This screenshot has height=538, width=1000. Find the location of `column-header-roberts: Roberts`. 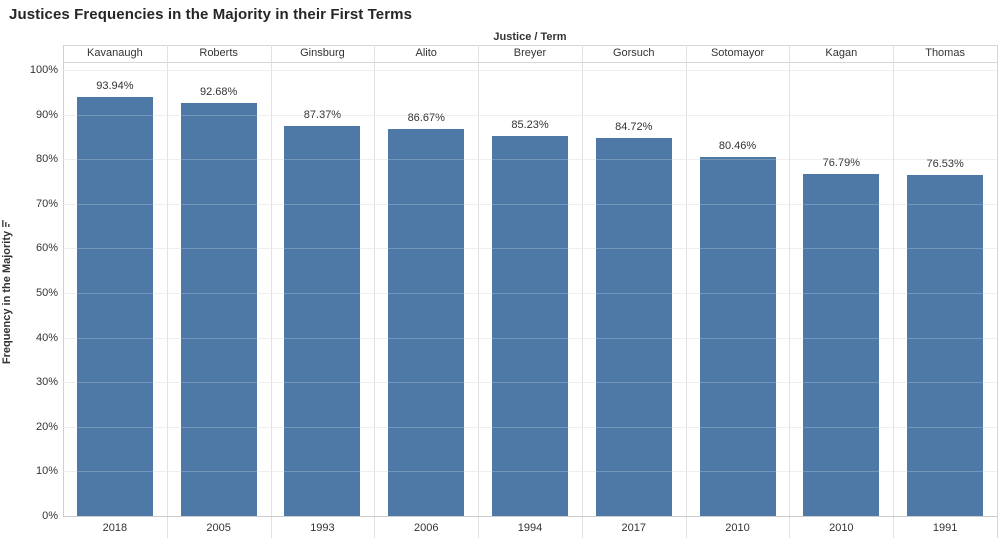

column-header-roberts: Roberts is located at coordinates (218, 53).